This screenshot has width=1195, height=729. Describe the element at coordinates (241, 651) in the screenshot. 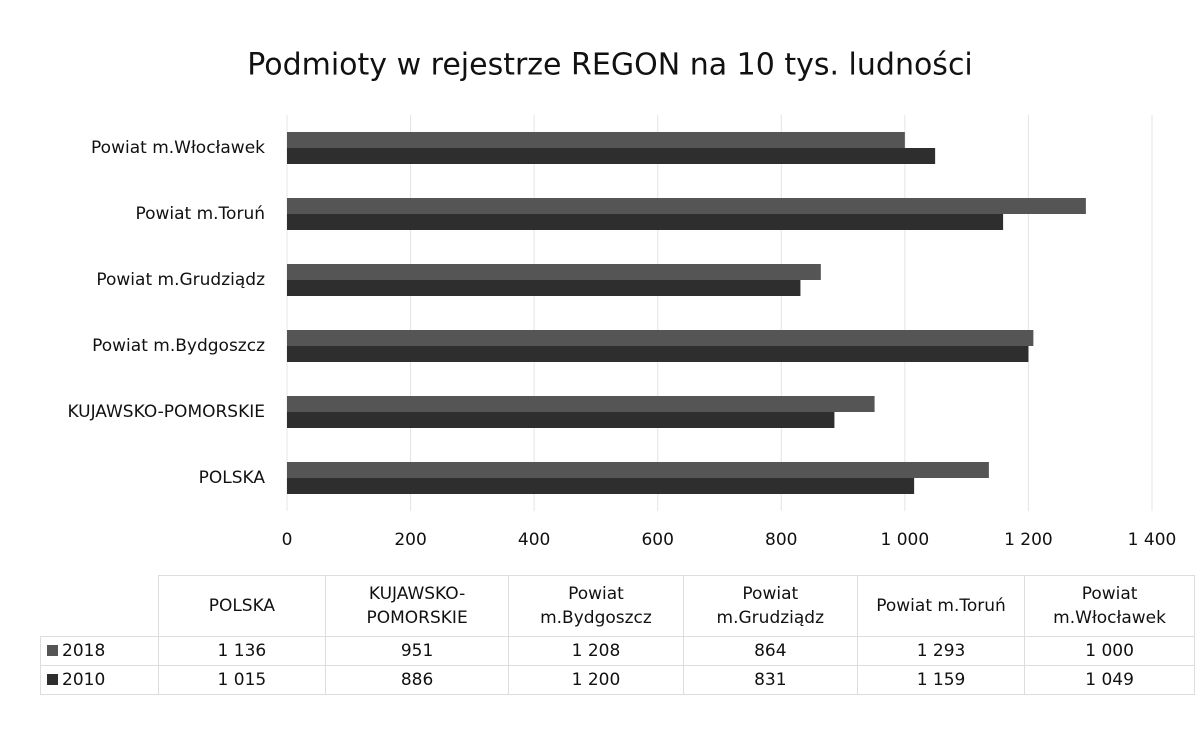

I see `table-value: 1 136` at that location.